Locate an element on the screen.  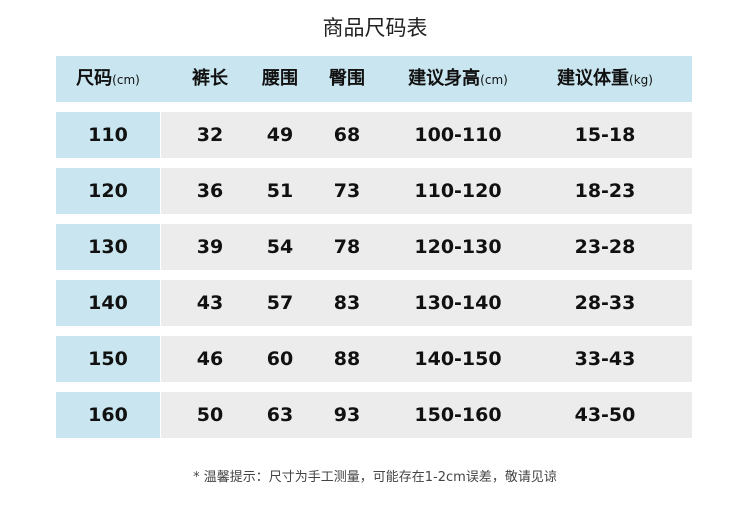
cell-waist: 60 is located at coordinates (280, 359).